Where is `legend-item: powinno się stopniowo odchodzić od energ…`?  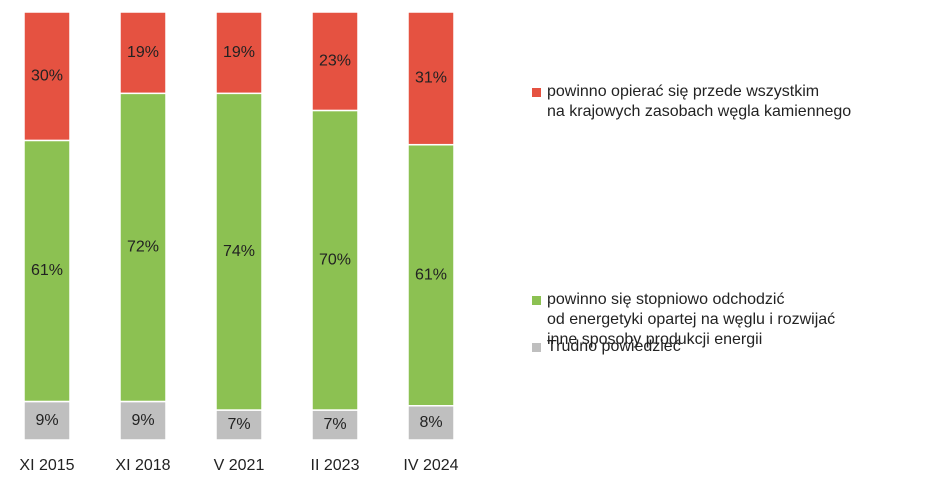
legend-item: powinno się stopniowo odchodzić od energ… is located at coordinates (683, 320).